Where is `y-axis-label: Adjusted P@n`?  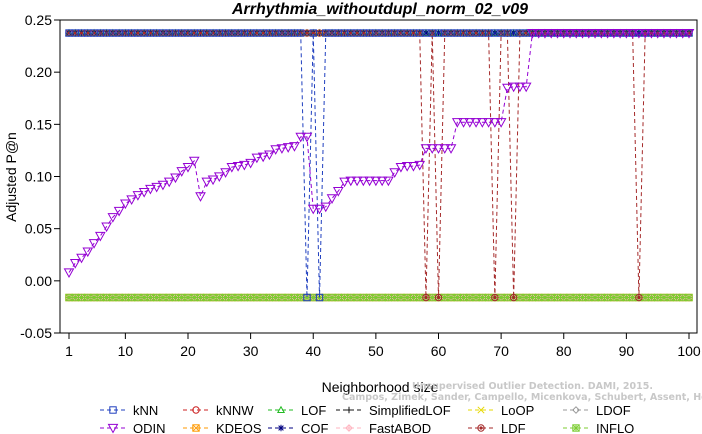 y-axis-label: Adjusted P@n is located at coordinates (11, 177).